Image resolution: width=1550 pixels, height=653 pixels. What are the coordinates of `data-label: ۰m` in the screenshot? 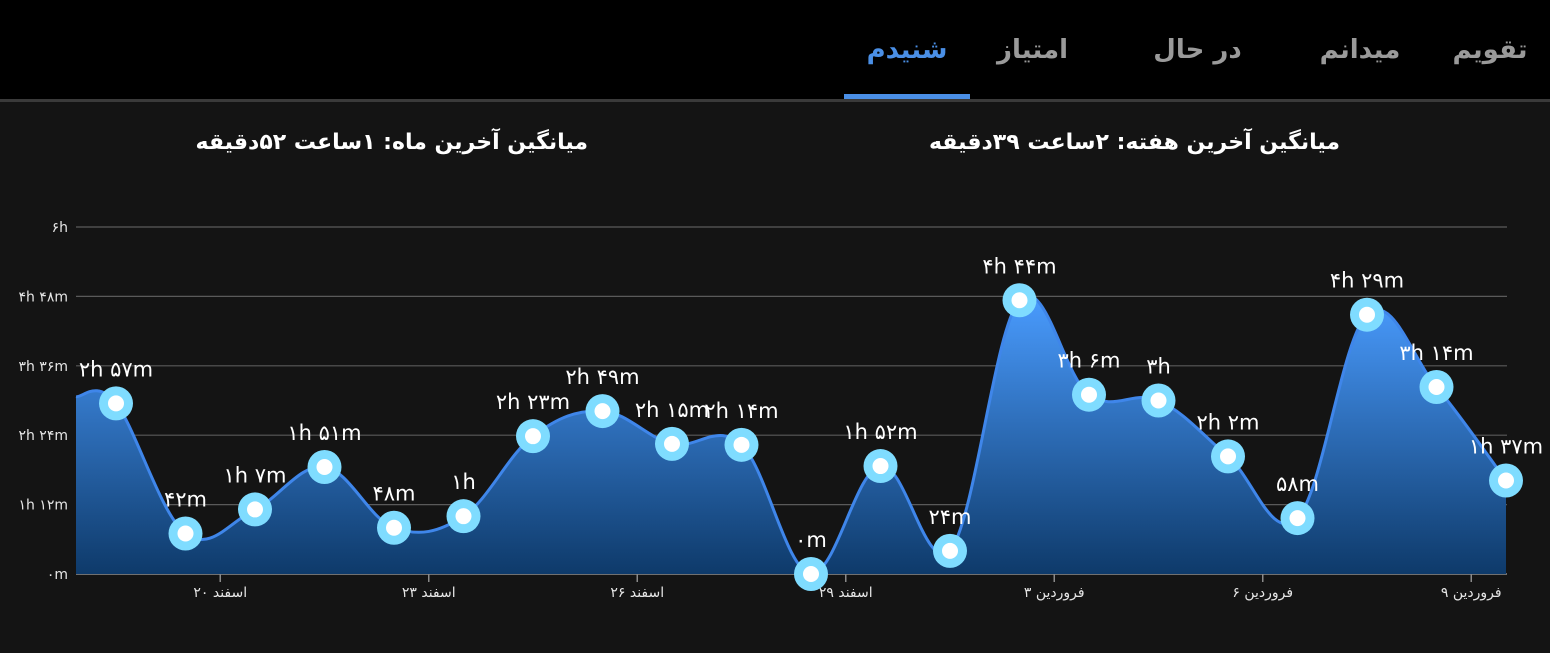 It's located at (811, 540).